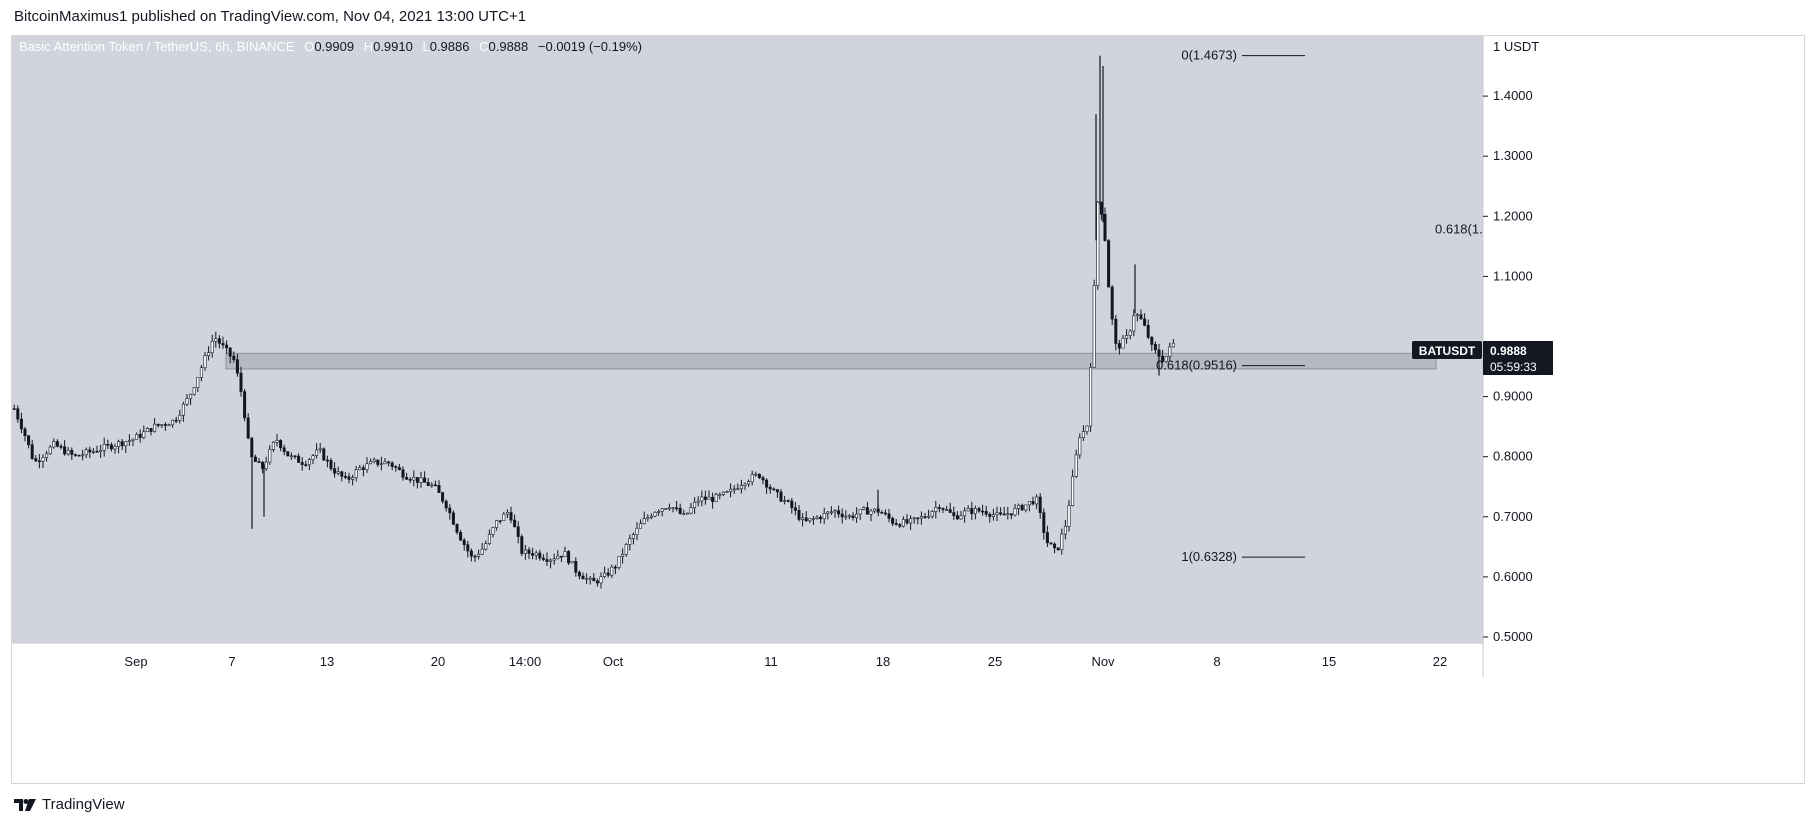 This screenshot has height=826, width=1813. What do you see at coordinates (1513, 155) in the screenshot?
I see `price-tick-label: 1.3000` at bounding box center [1513, 155].